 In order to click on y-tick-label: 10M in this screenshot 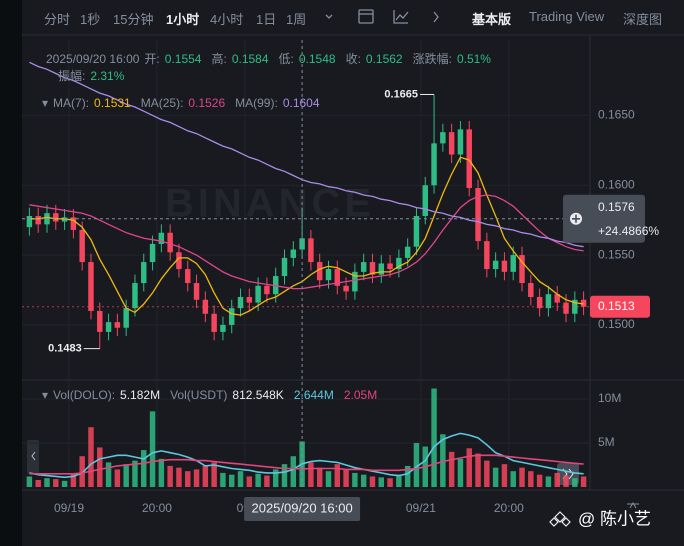, I will do `click(609, 398)`.